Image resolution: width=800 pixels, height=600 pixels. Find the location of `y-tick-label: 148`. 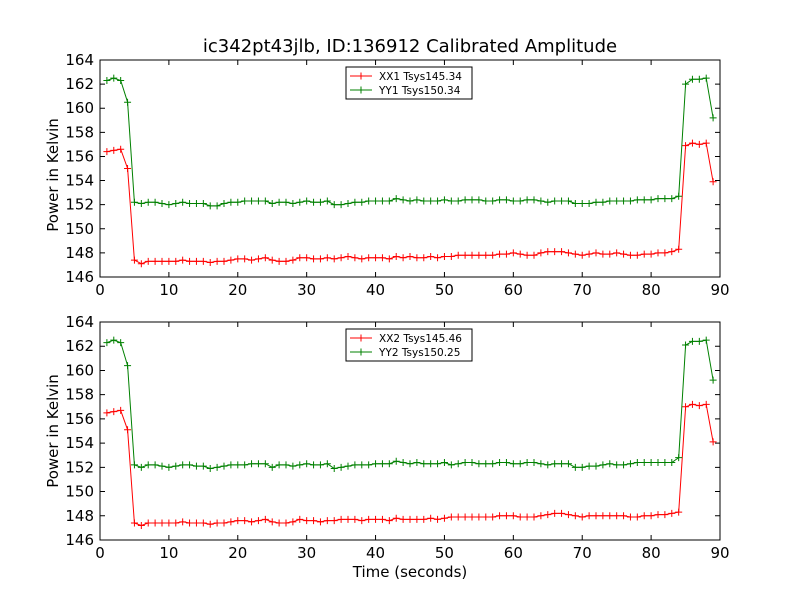

y-tick-label: 148 is located at coordinates (79, 516).